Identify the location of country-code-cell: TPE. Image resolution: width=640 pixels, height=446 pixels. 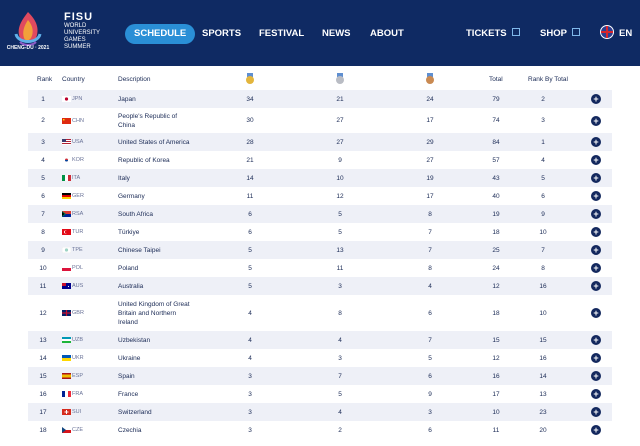
(77, 250).